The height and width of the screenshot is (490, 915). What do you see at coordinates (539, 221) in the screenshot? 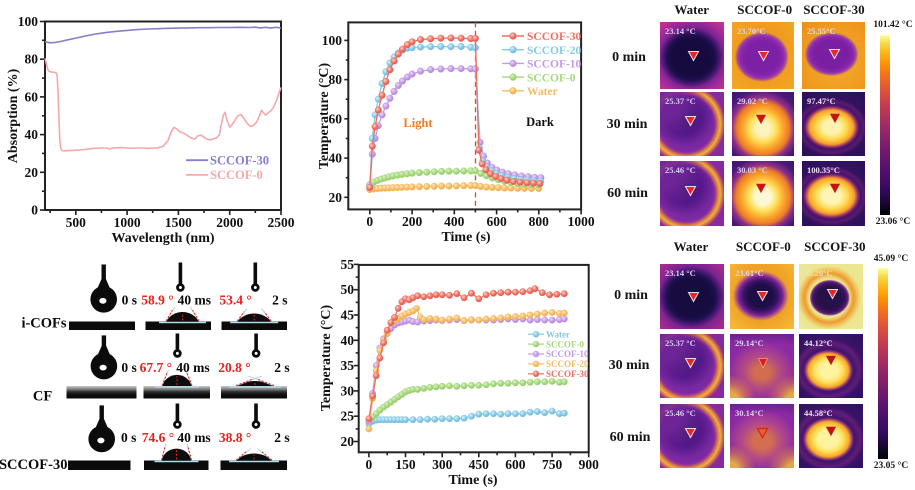
I see `svg-text: 800` at bounding box center [539, 221].